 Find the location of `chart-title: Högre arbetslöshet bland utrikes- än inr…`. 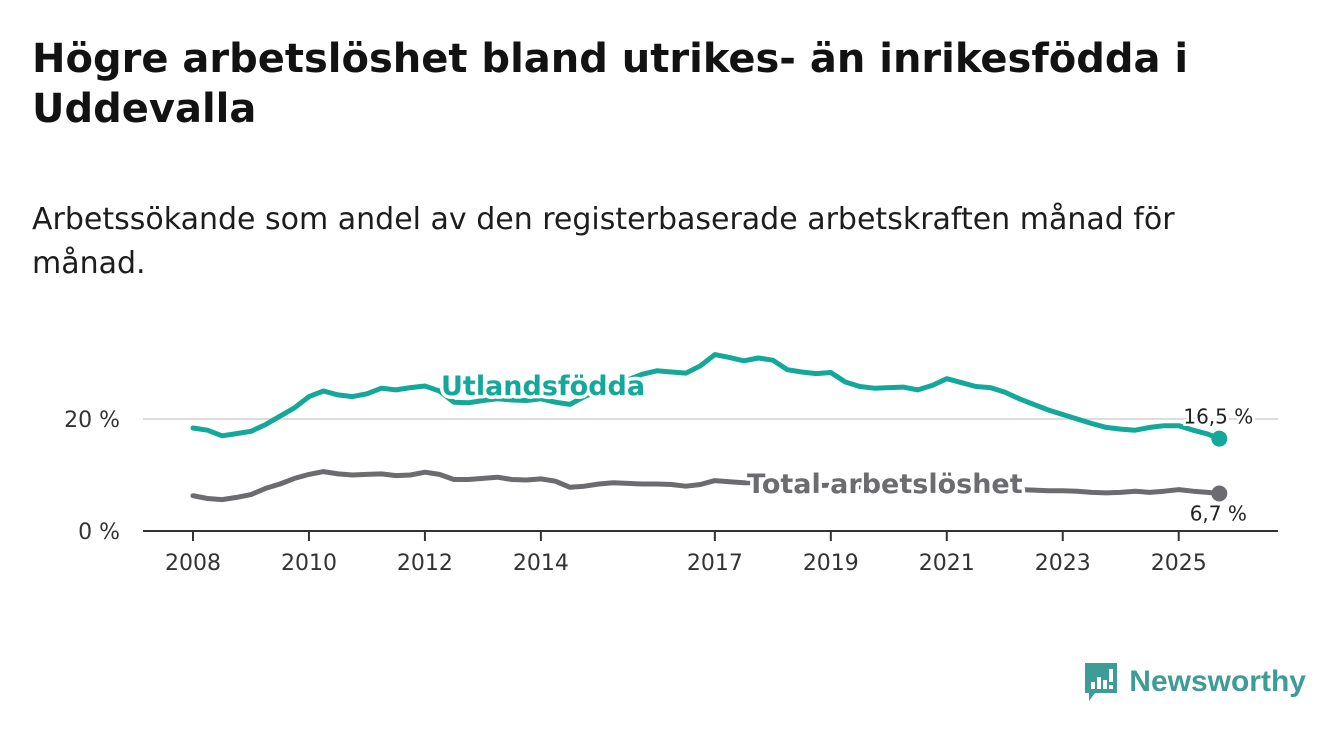

chart-title: Högre arbetslöshet bland utrikes- än inr… is located at coordinates (610, 84).